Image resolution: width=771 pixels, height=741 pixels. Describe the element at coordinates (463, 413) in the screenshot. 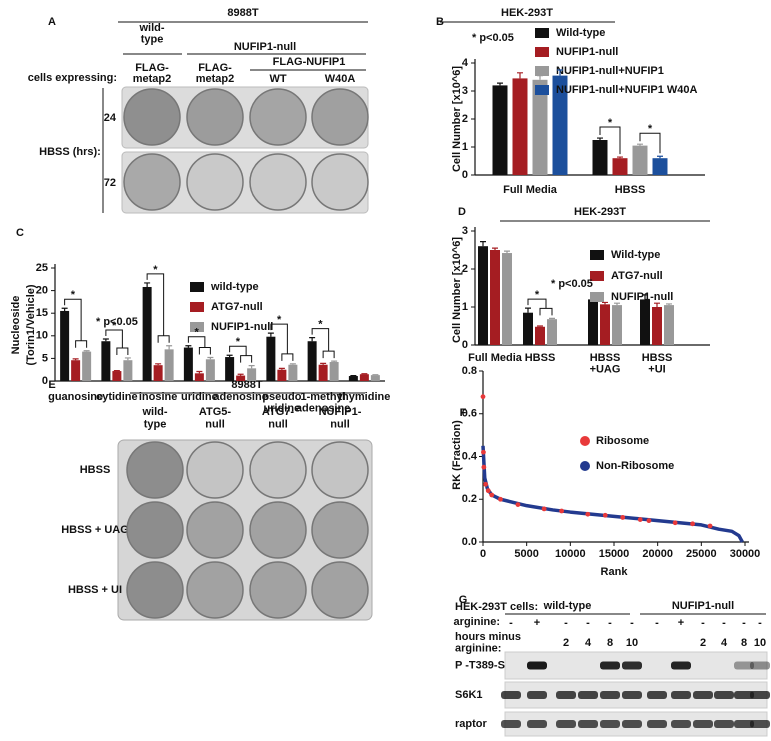

I see `panel-letter: F` at that location.